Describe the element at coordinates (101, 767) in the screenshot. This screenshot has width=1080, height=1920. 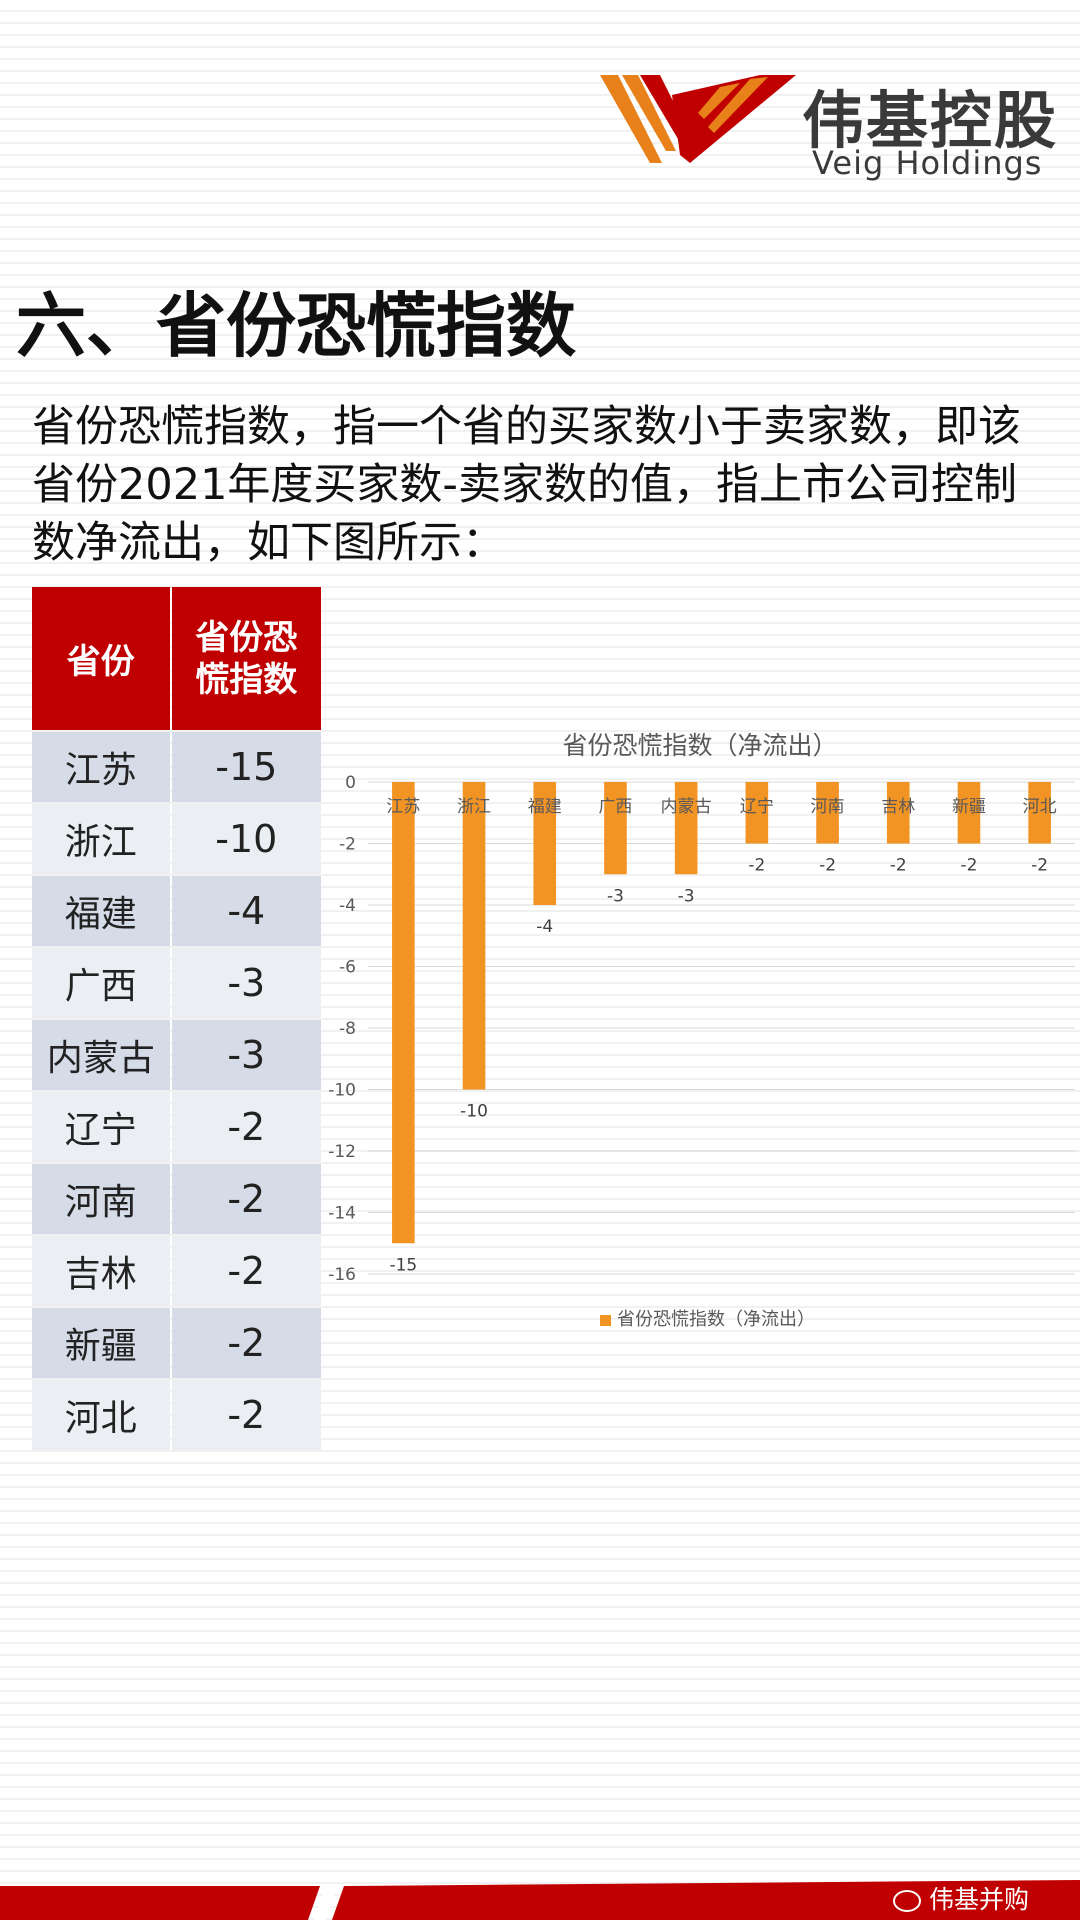
I see `province-cell: 江苏` at that location.